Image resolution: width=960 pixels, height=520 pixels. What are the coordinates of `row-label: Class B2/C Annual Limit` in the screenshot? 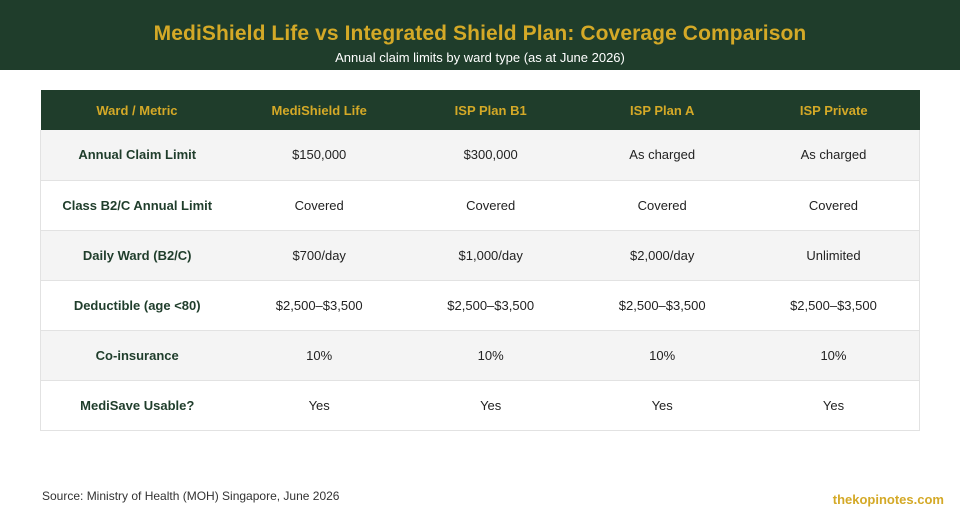 It's located at (137, 205).